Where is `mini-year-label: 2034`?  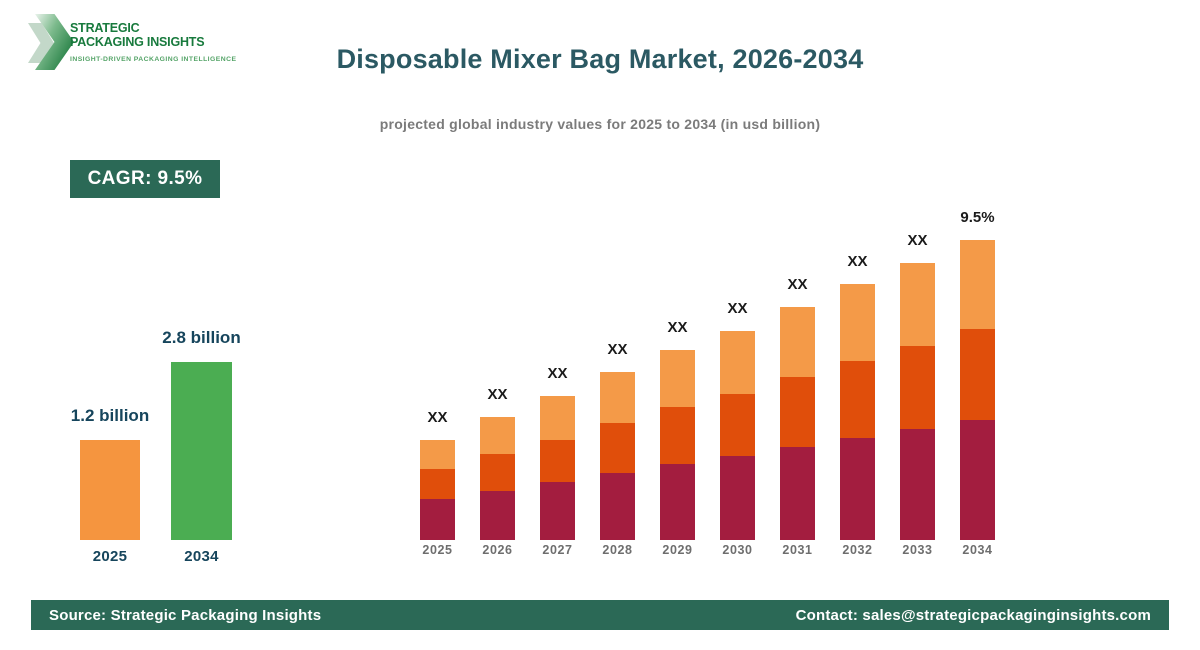
mini-year-label: 2034 is located at coordinates (201, 556).